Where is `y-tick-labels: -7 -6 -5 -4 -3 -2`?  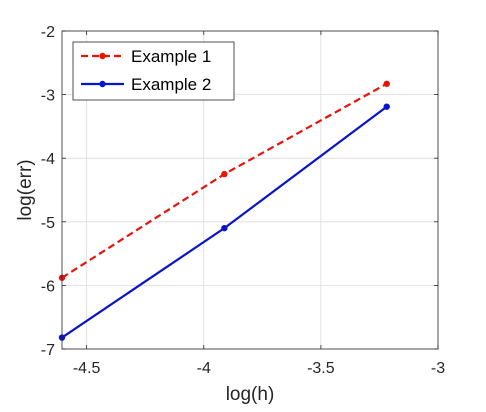
y-tick-labels: -7 -6 -5 -4 -3 -2 is located at coordinates (48, 191).